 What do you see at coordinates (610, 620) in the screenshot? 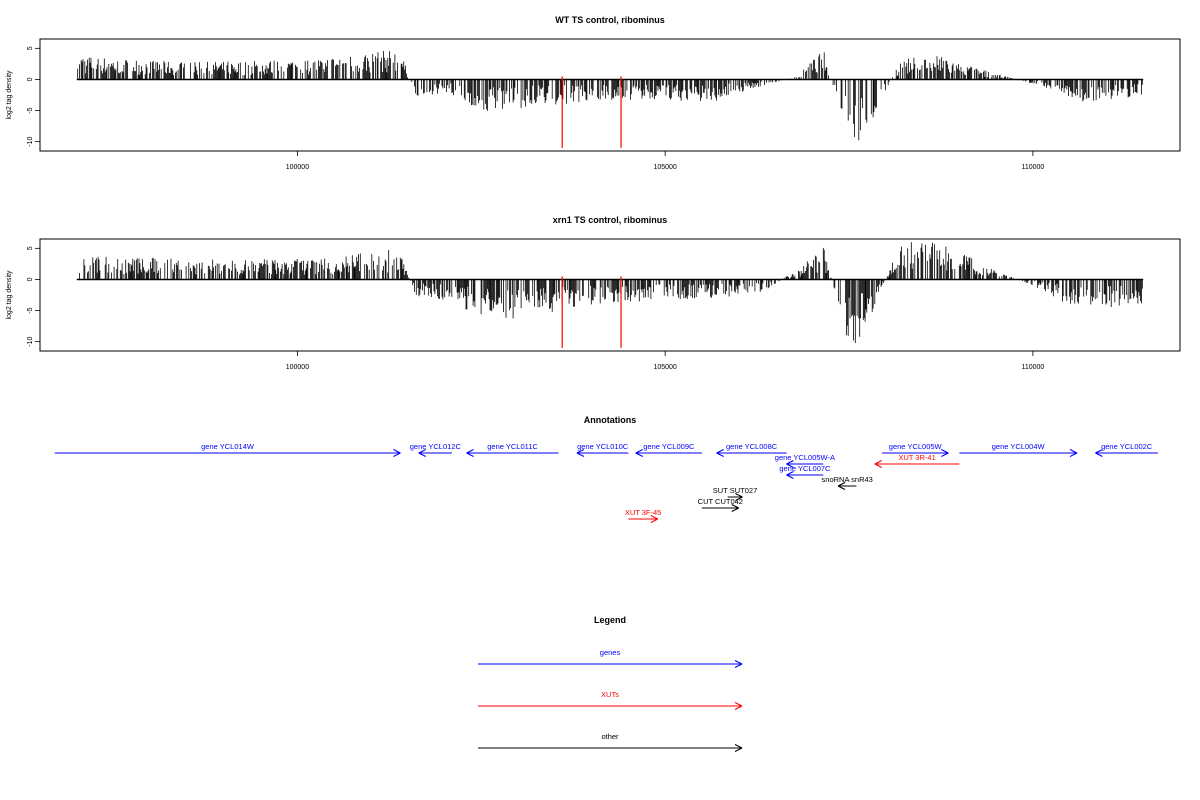
I see `legend-title: Legend` at bounding box center [610, 620].